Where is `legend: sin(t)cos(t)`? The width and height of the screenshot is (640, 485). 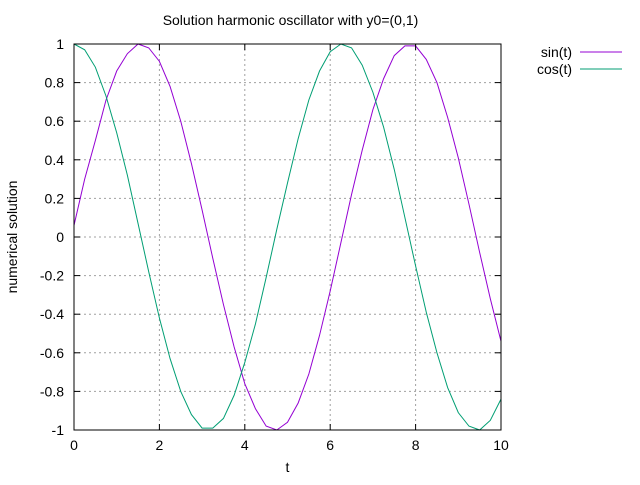
legend: sin(t)cos(t) is located at coordinates (579, 60).